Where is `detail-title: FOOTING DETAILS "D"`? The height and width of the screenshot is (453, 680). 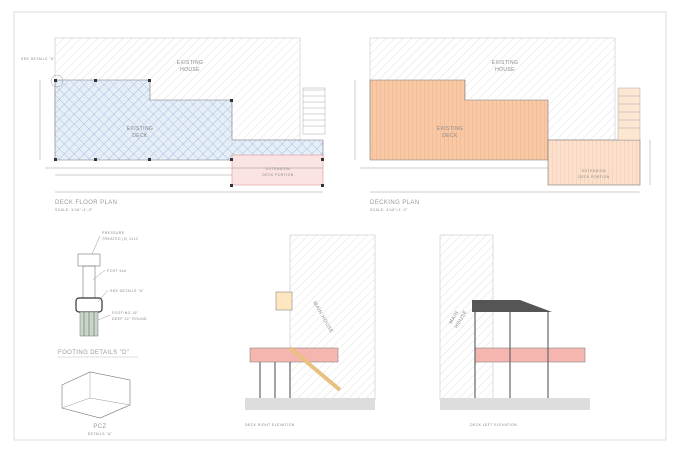
detail-title: FOOTING DETAILS "D" is located at coordinates (93, 353).